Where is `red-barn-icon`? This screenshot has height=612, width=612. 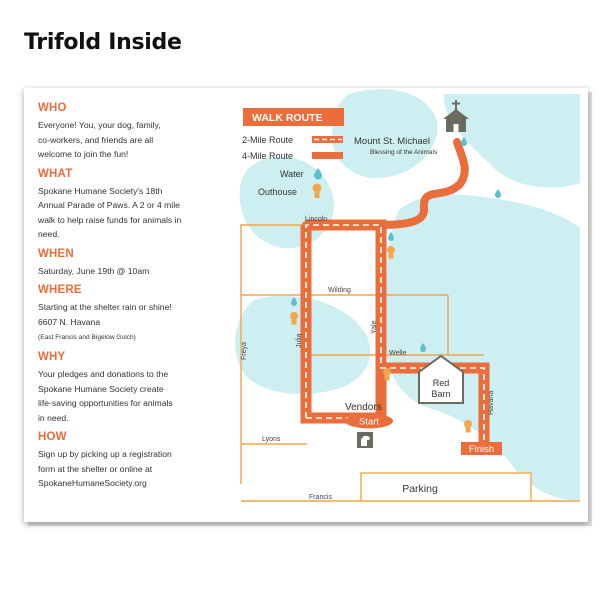
red-barn-icon is located at coordinates (441, 379).